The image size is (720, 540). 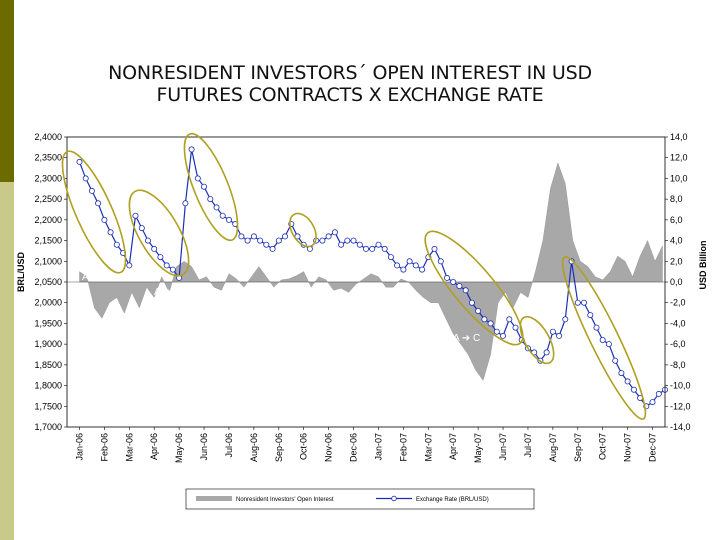 I want to click on x-tick-label: Jan-07, so click(x=379, y=447).